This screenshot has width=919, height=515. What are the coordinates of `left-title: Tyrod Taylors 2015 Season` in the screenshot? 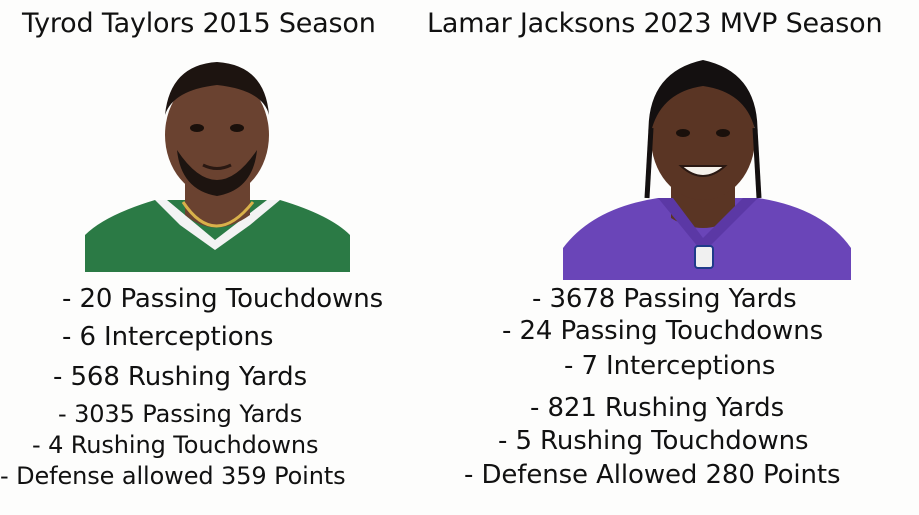 It's located at (199, 23).